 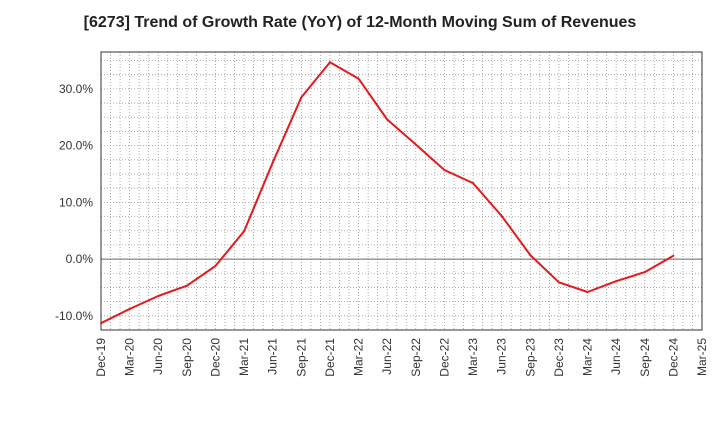 What do you see at coordinates (387, 356) in the screenshot?
I see `x-tick-label: Jun-22` at bounding box center [387, 356].